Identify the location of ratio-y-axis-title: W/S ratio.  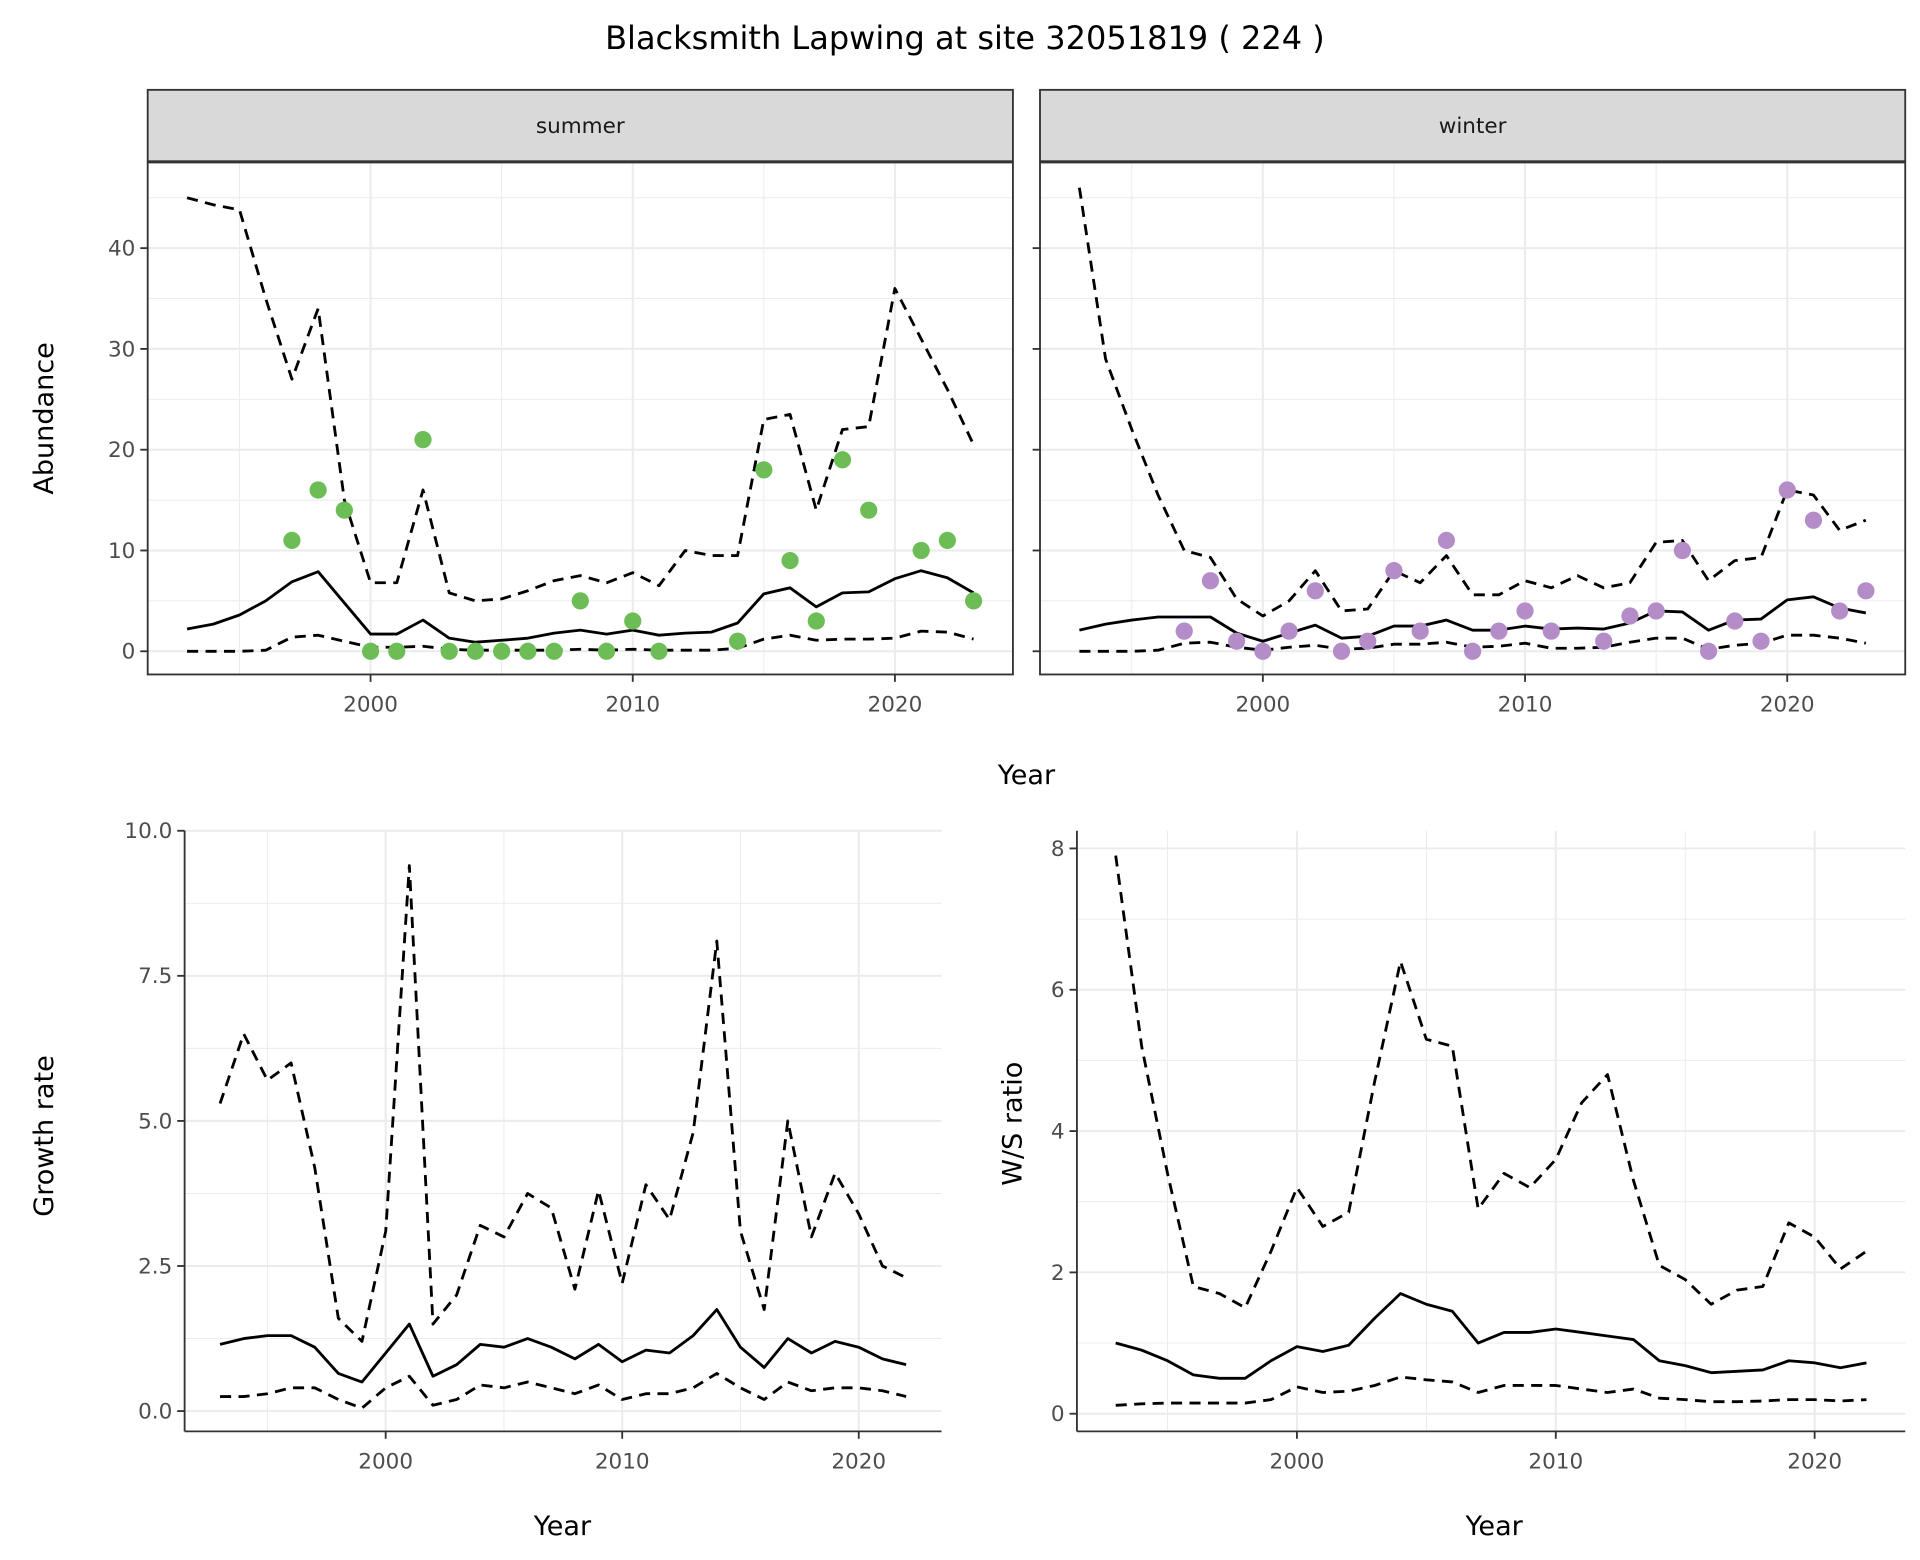
(1013, 1124).